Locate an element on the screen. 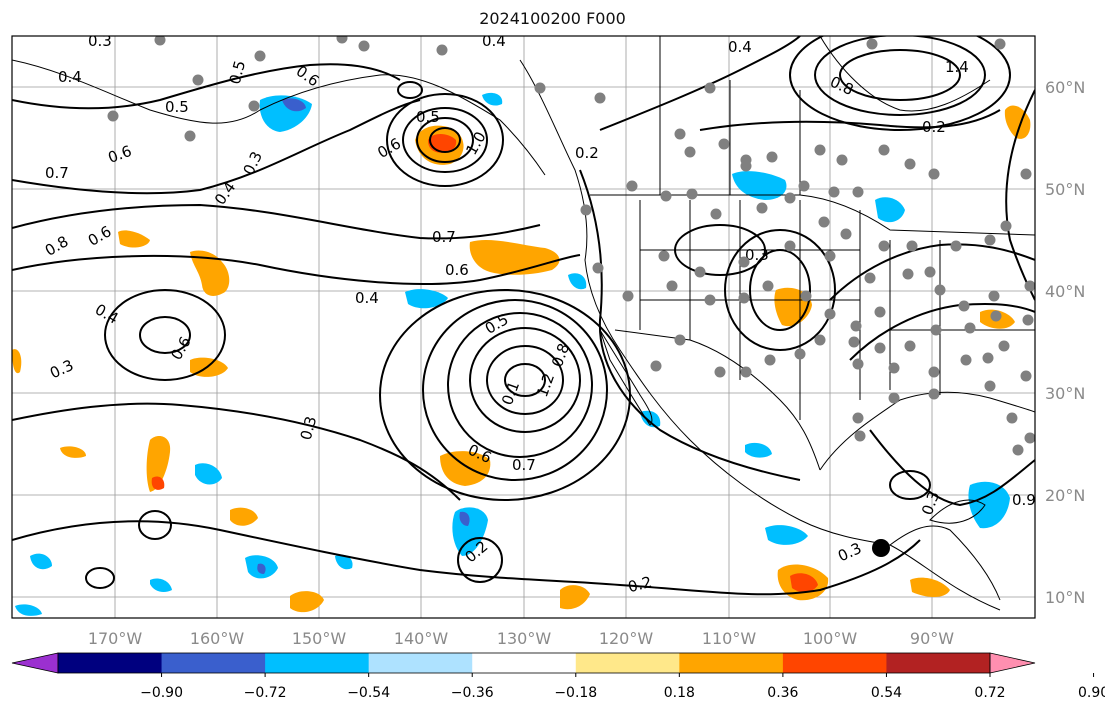  colorbar-tick-label: 0.72 is located at coordinates (989, 693).